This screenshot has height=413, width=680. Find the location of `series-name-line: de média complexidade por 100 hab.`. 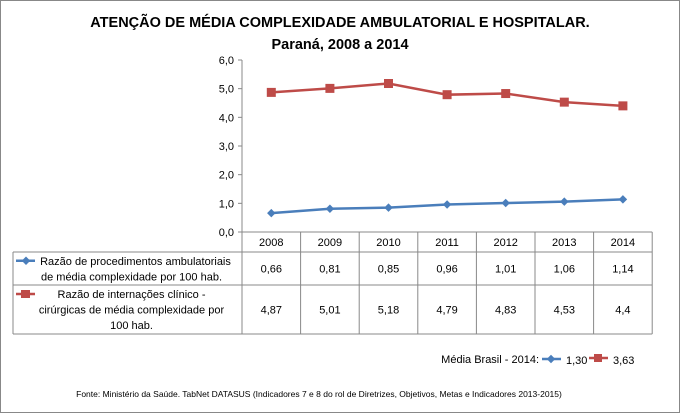

series-name-line: de média complexidade por 100 hab. is located at coordinates (131, 277).